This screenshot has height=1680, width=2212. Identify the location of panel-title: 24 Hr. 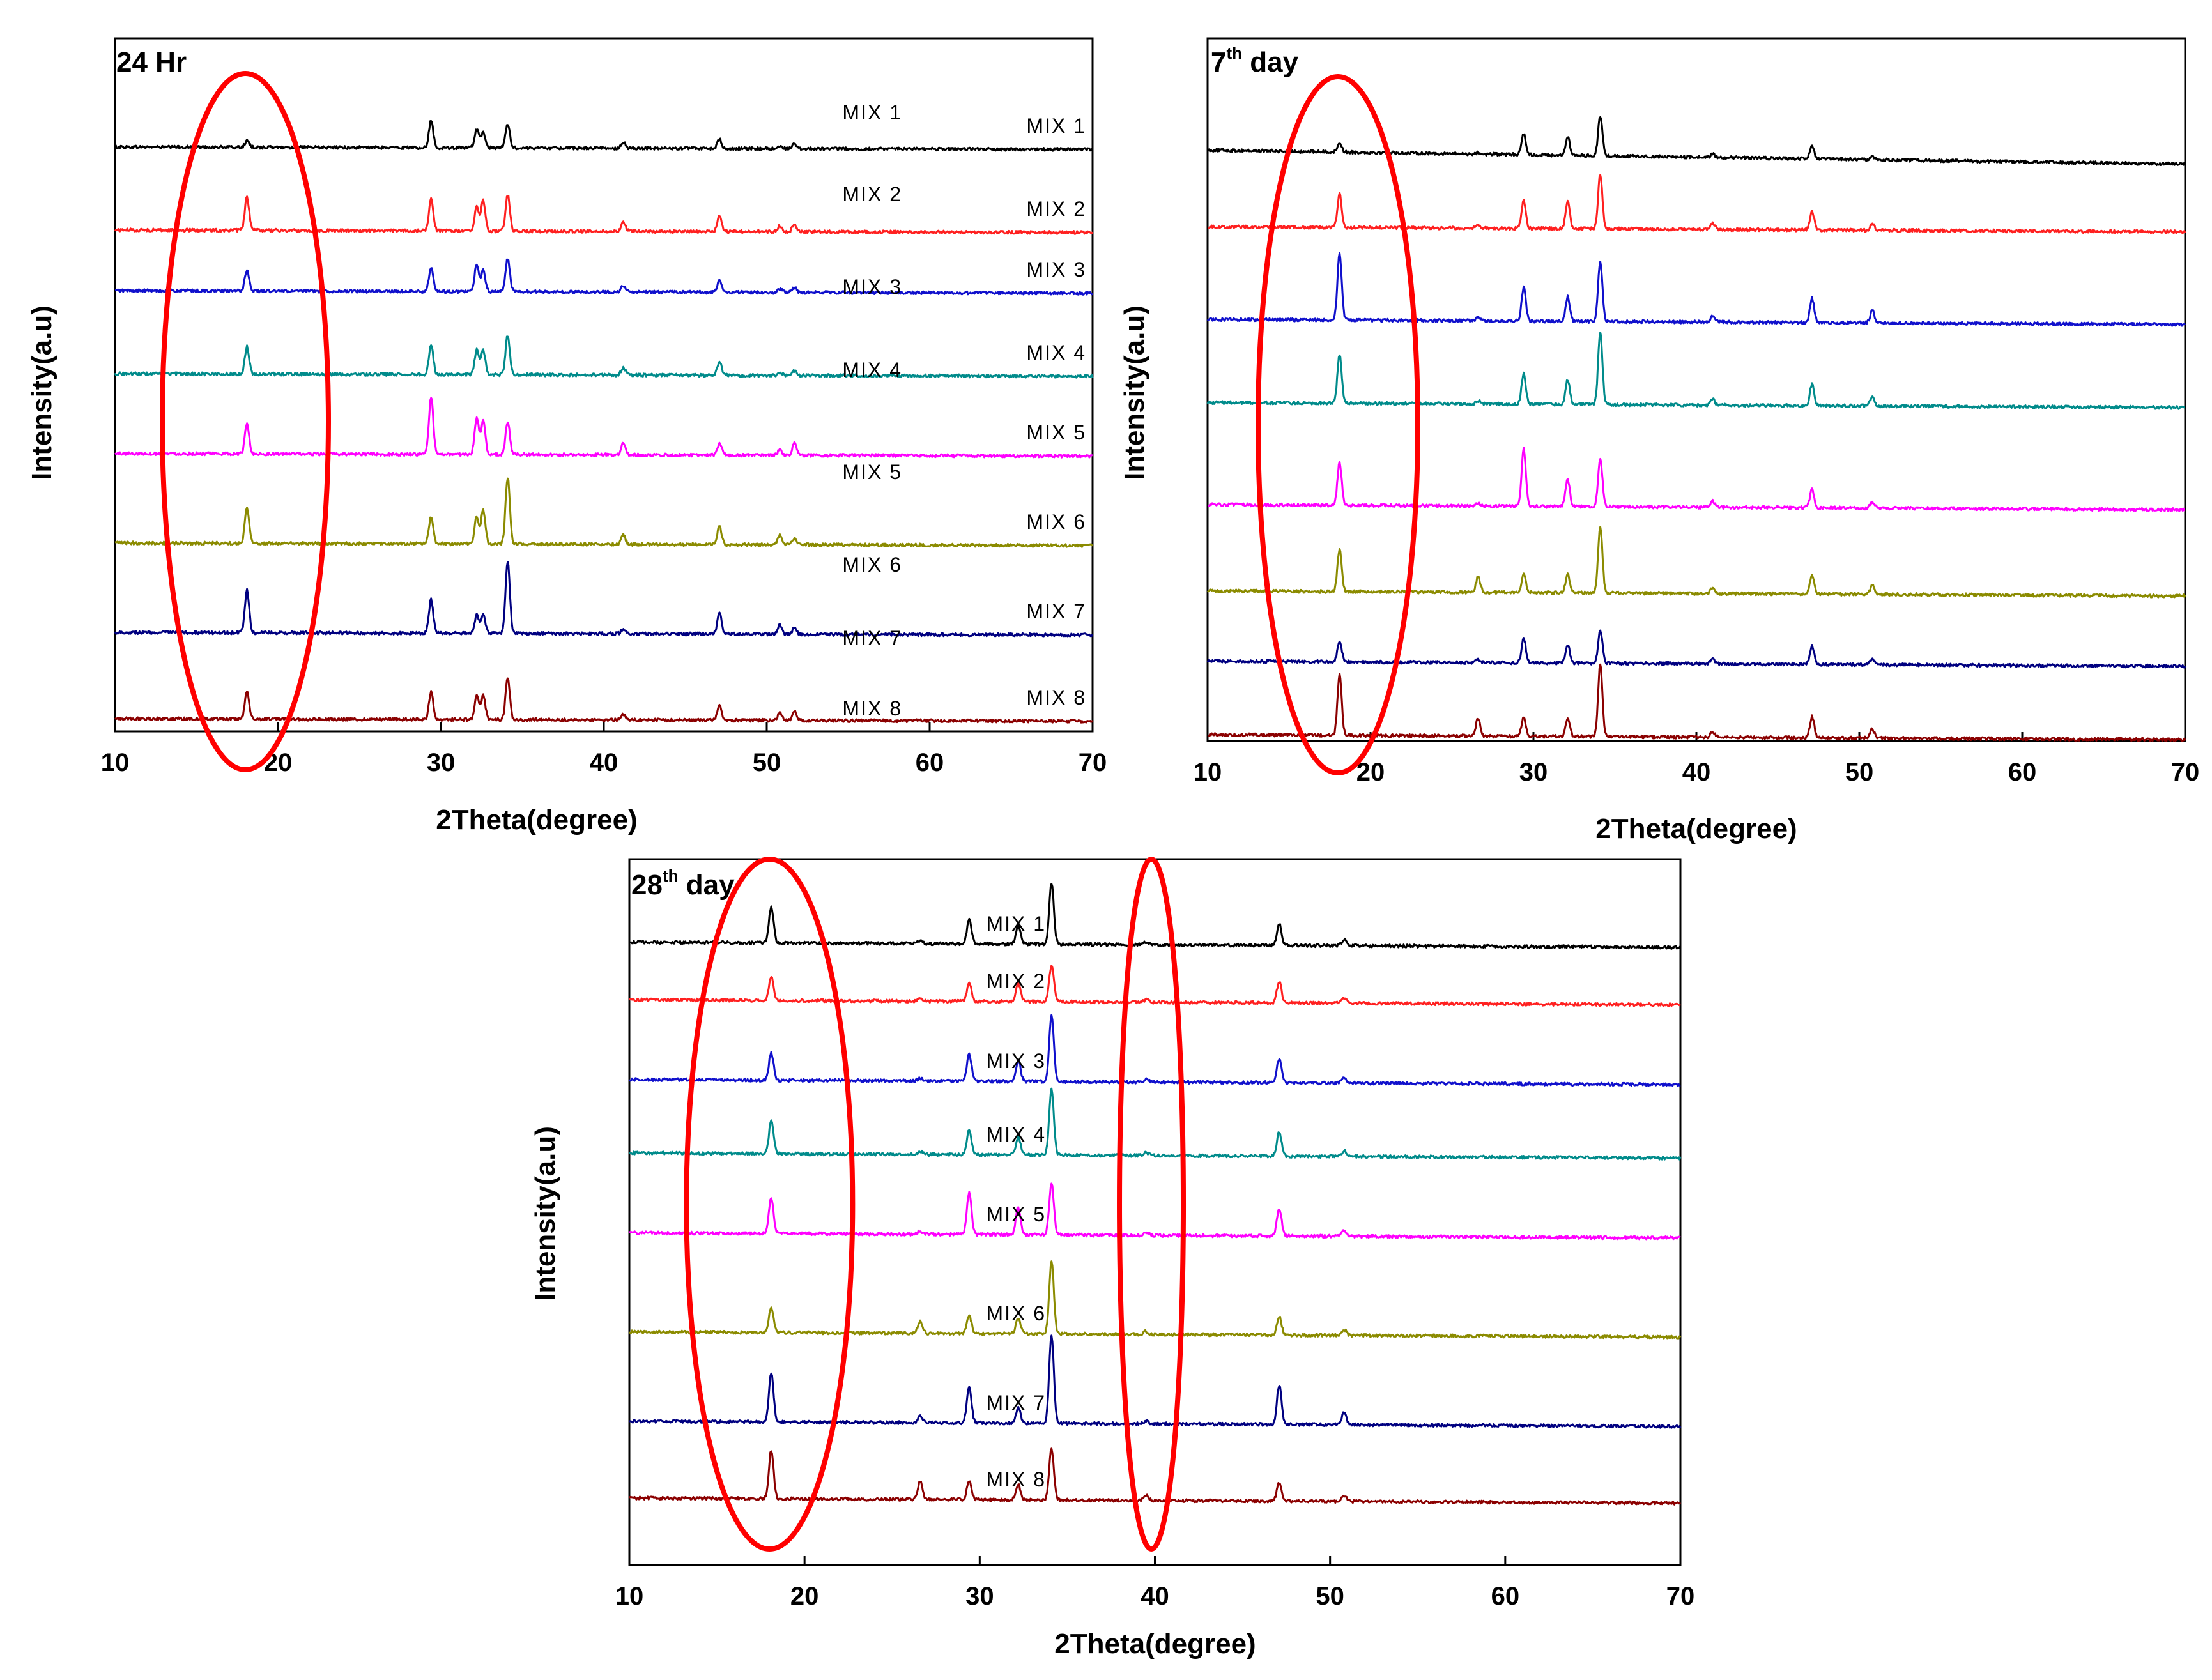
(151, 62).